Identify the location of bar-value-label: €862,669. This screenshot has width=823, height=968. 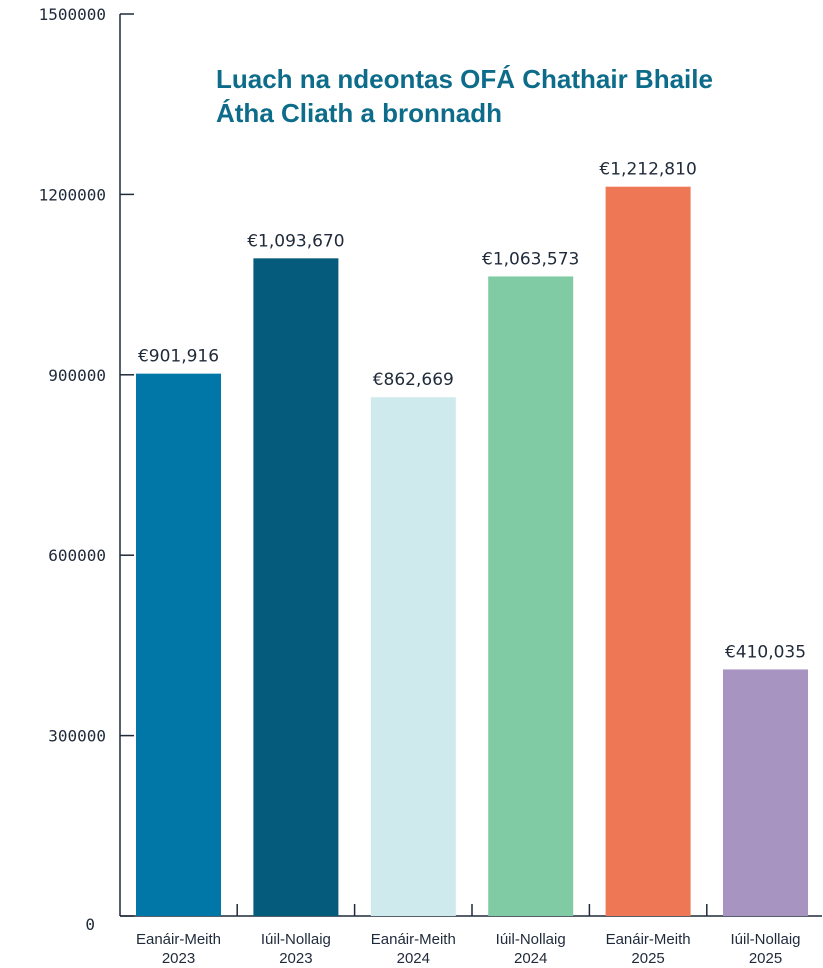
(413, 380).